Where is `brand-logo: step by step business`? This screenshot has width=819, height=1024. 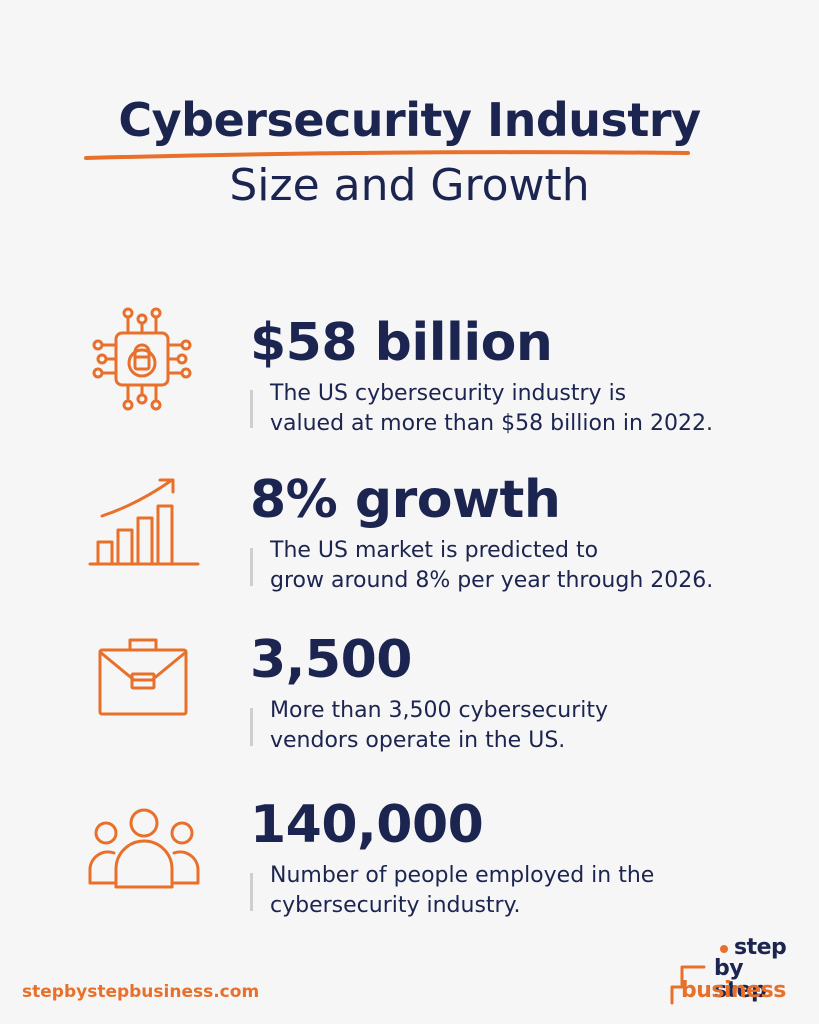
brand-logo: step by step business is located at coordinates (729, 970).